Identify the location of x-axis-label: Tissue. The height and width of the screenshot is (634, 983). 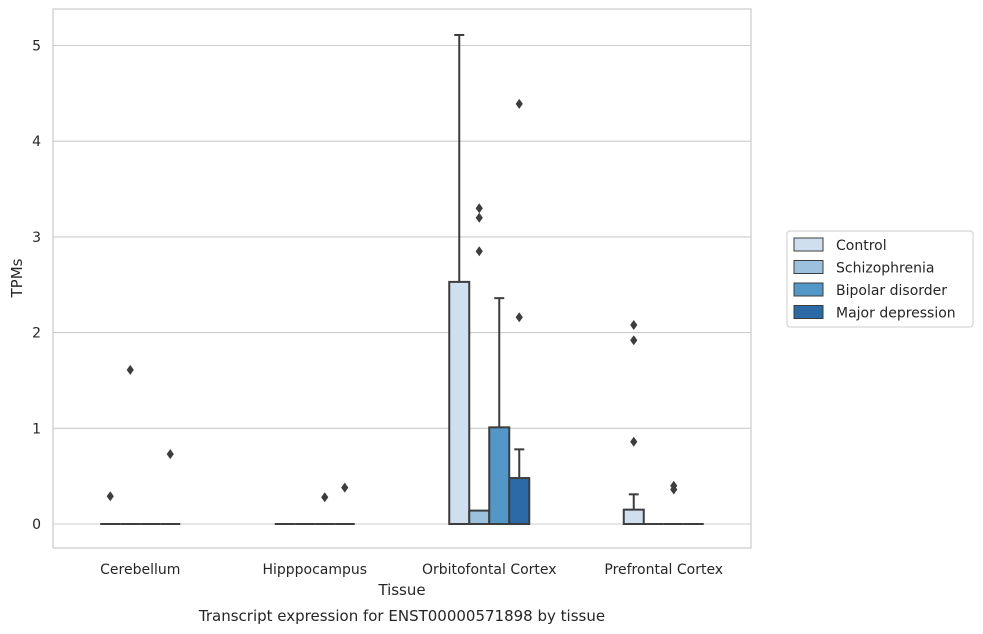
(401, 590).